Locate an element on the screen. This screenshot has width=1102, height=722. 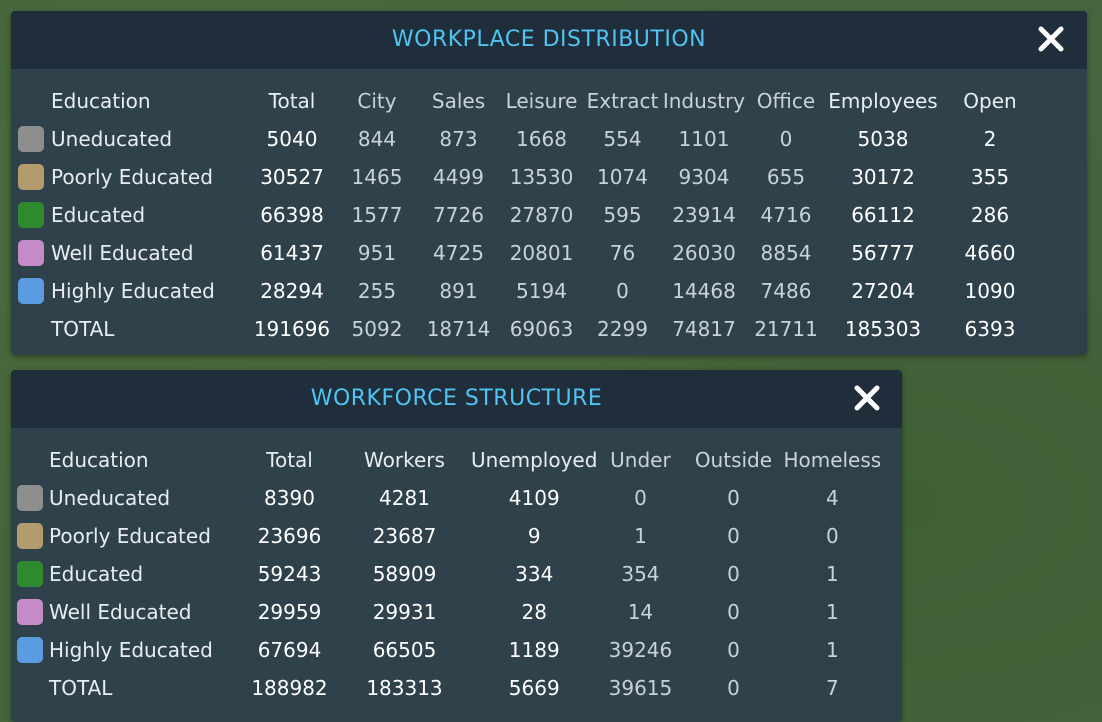
close-icon is located at coordinates (1051, 39).